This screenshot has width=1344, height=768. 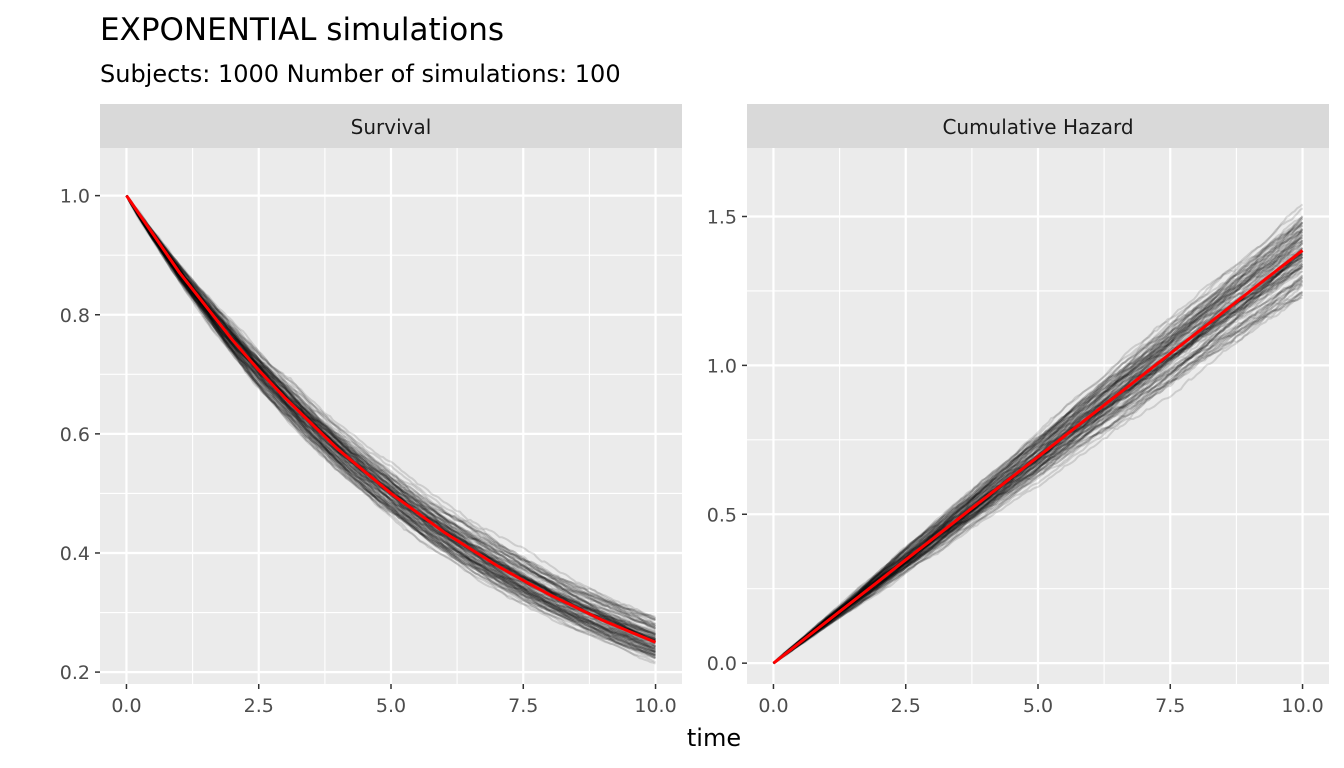 I want to click on survival-y-tick-label: 0.4, so click(x=75, y=554).